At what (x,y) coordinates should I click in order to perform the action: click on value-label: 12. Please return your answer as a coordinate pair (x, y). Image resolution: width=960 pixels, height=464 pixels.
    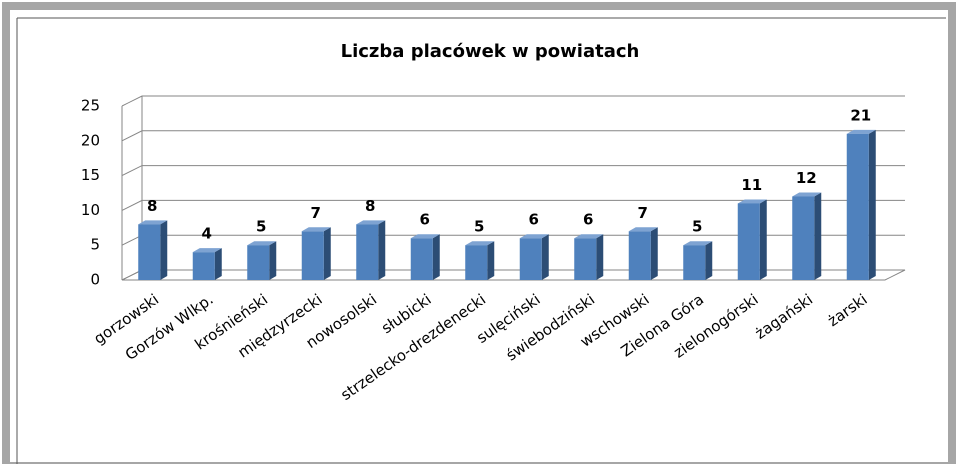
    Looking at the image, I should click on (806, 178).